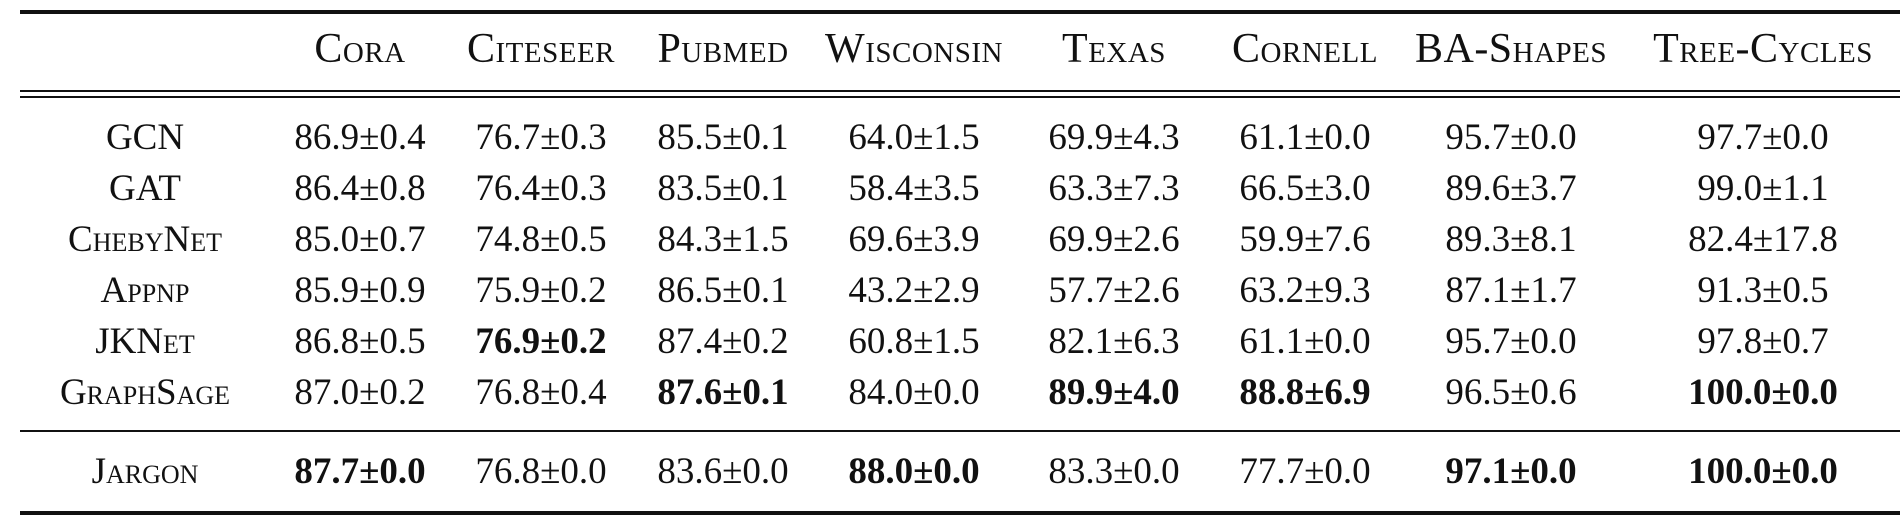 The height and width of the screenshot is (515, 1904). Describe the element at coordinates (145, 290) in the screenshot. I see `method-name: Appnp` at that location.